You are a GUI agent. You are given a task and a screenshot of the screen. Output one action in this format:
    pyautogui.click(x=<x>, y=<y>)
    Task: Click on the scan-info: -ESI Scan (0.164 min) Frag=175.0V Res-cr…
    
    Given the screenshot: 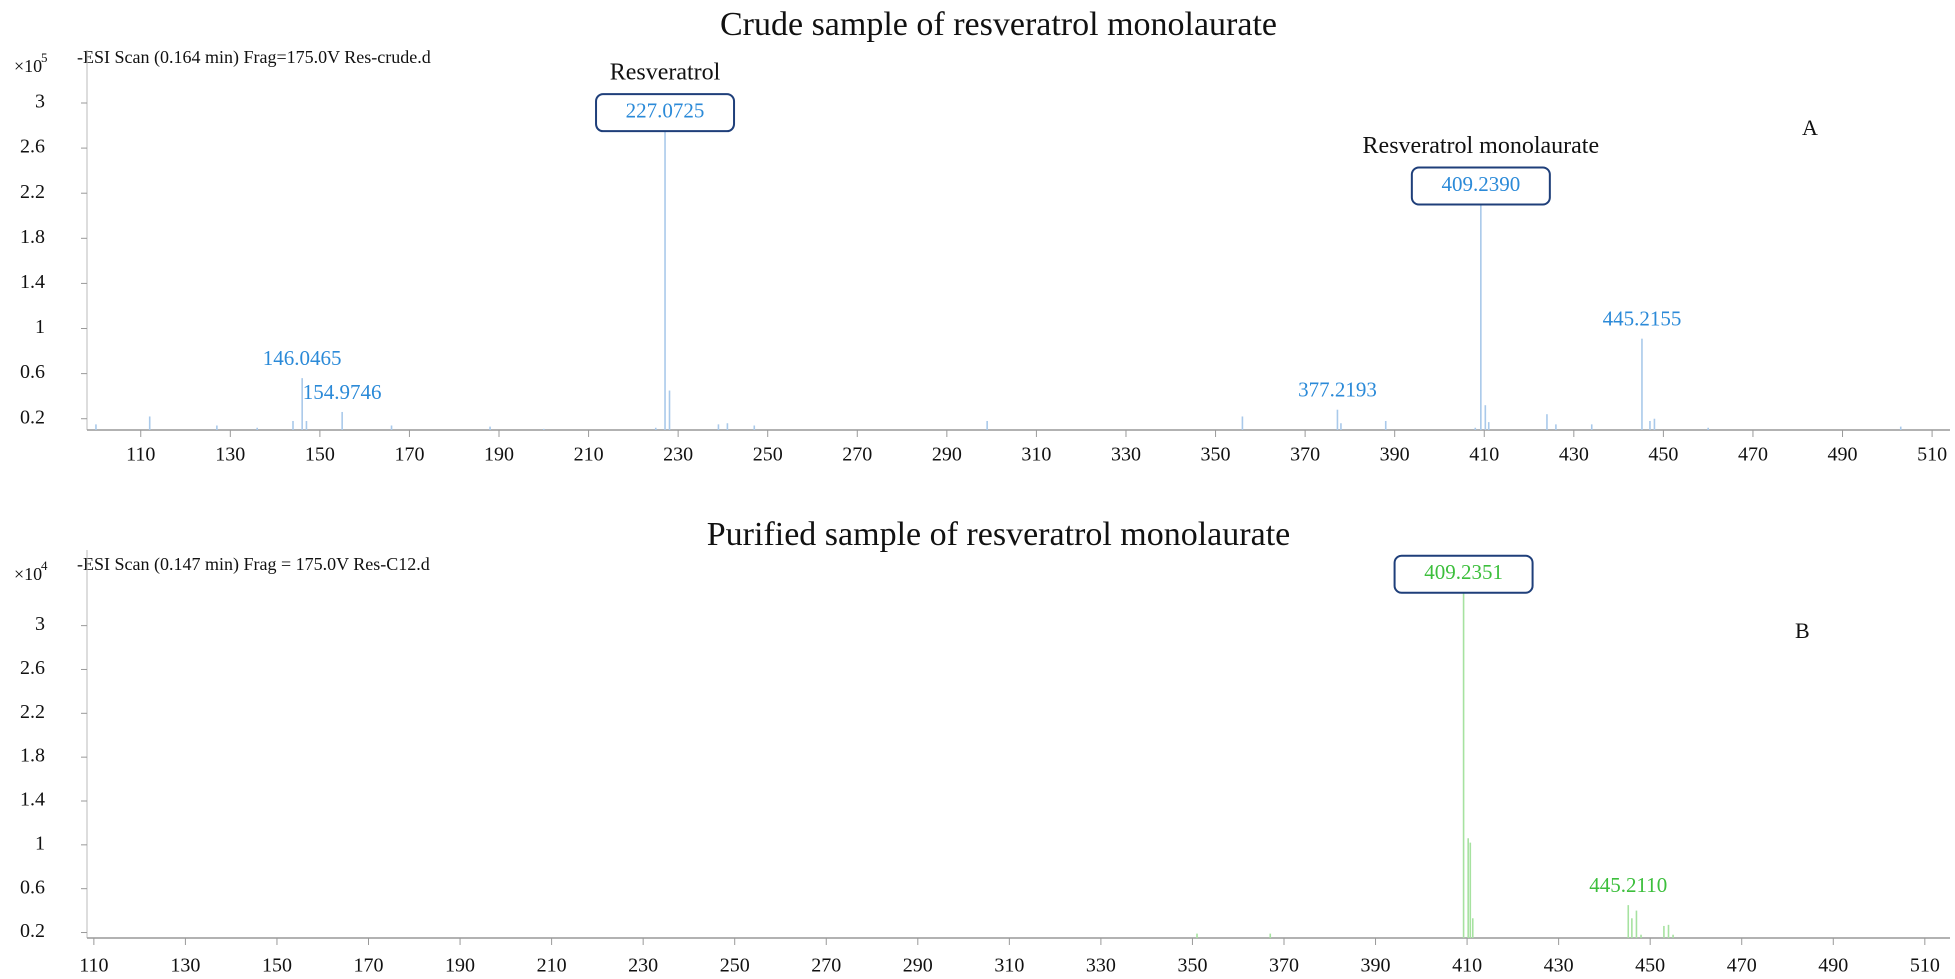 What is the action you would take?
    pyautogui.click(x=254, y=57)
    